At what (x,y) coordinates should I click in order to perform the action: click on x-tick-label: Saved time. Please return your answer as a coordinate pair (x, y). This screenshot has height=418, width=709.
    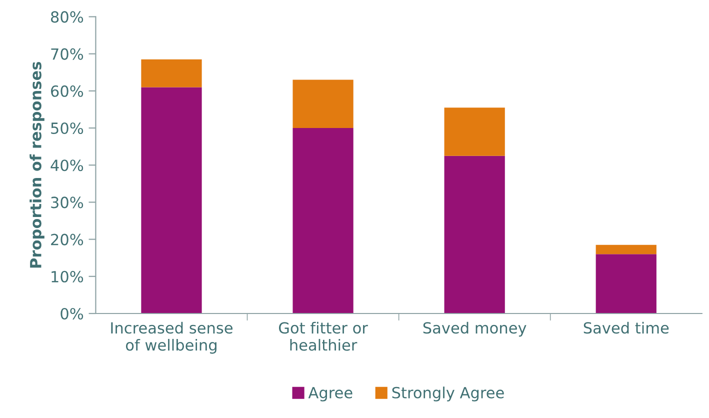
    Looking at the image, I should click on (626, 328).